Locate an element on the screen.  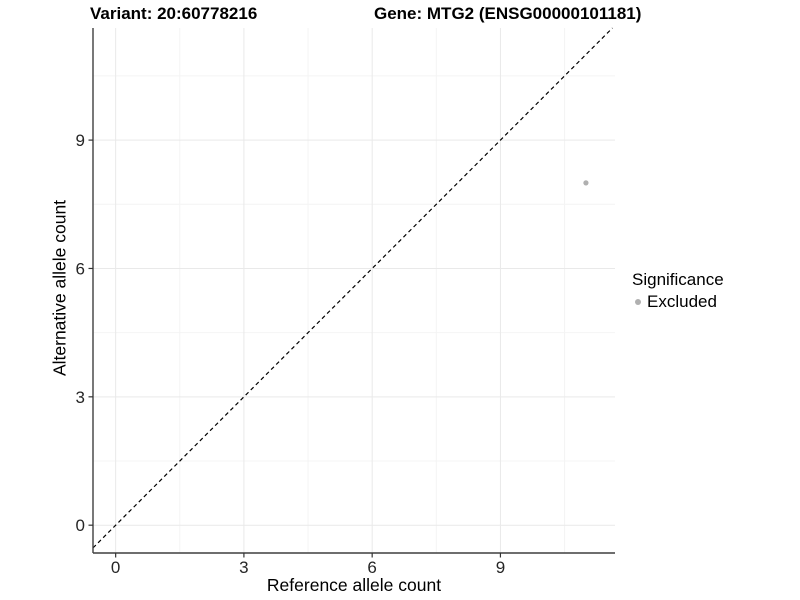
data-point-excluded is located at coordinates (586, 183).